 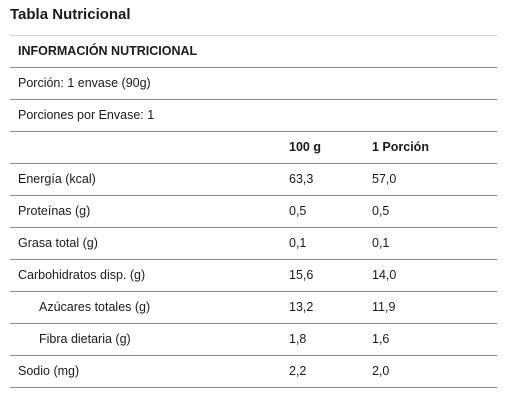 I want to click on servings-per-container: Porciones por Envase: 1, so click(x=86, y=115).